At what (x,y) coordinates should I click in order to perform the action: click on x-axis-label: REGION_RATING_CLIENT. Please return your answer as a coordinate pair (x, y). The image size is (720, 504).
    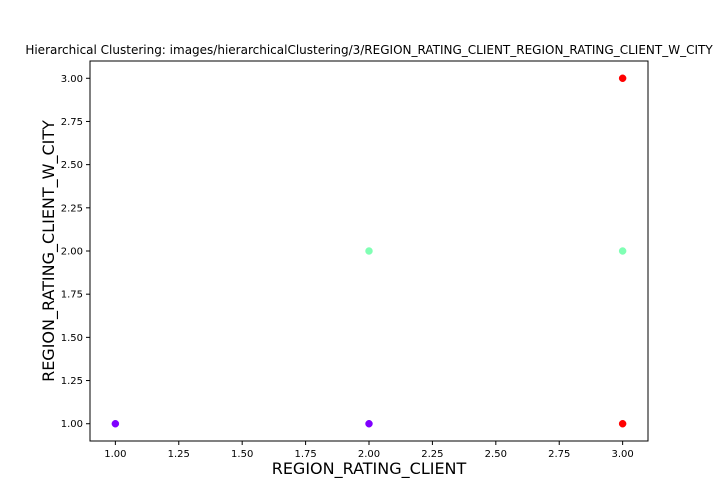
    Looking at the image, I should click on (369, 469).